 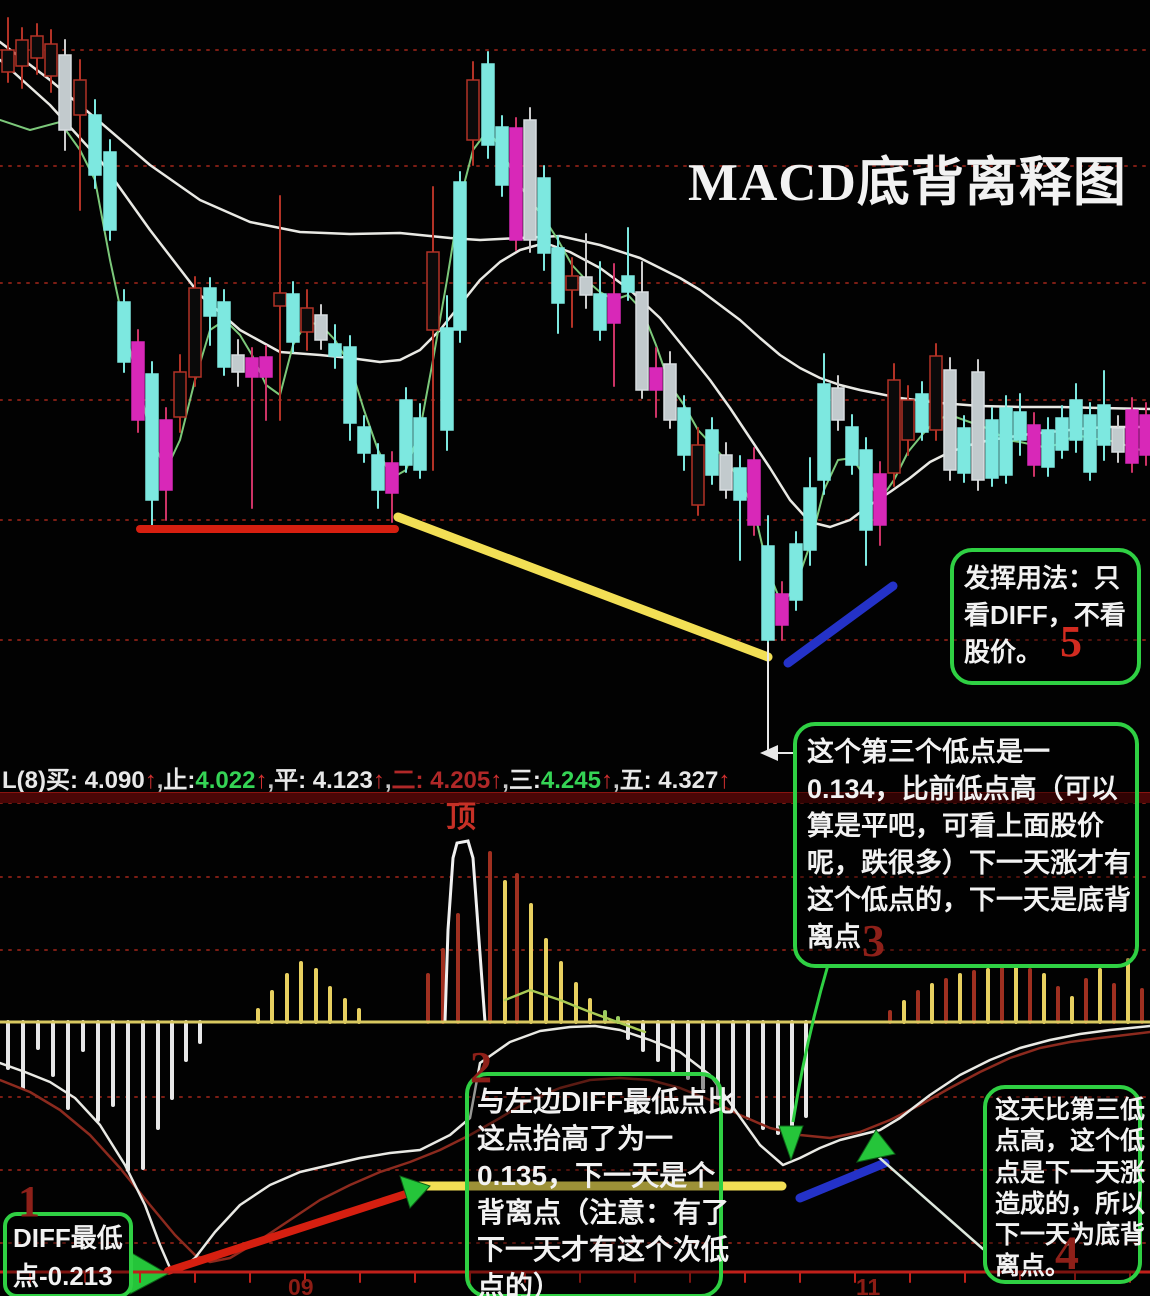 What do you see at coordinates (907, 183) in the screenshot?
I see `chart-title: MACD底背离释图` at bounding box center [907, 183].